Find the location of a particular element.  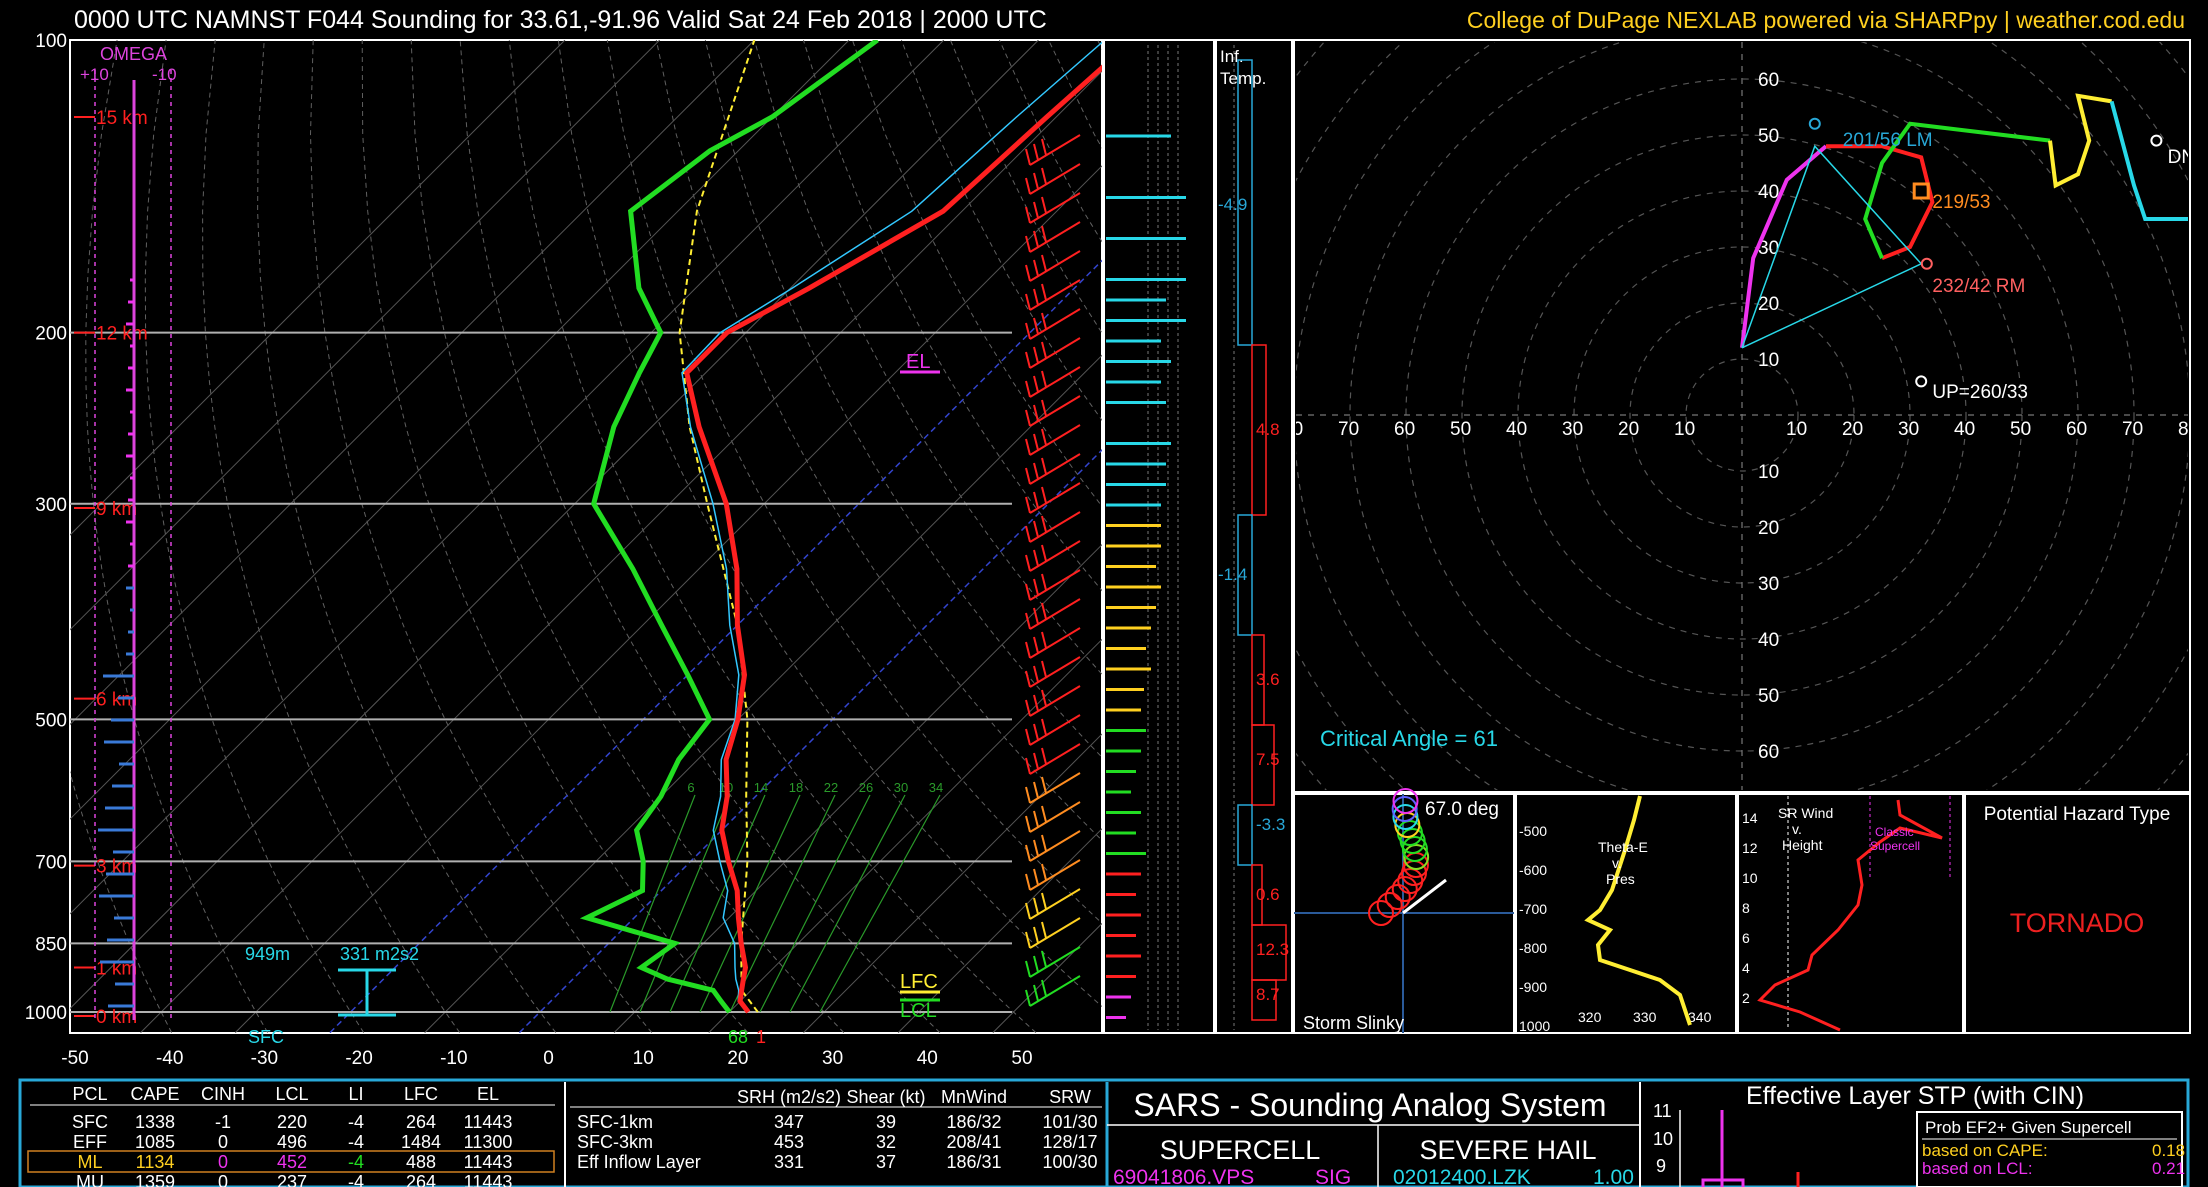

srh-y-tick: 14 is located at coordinates (1750, 818).